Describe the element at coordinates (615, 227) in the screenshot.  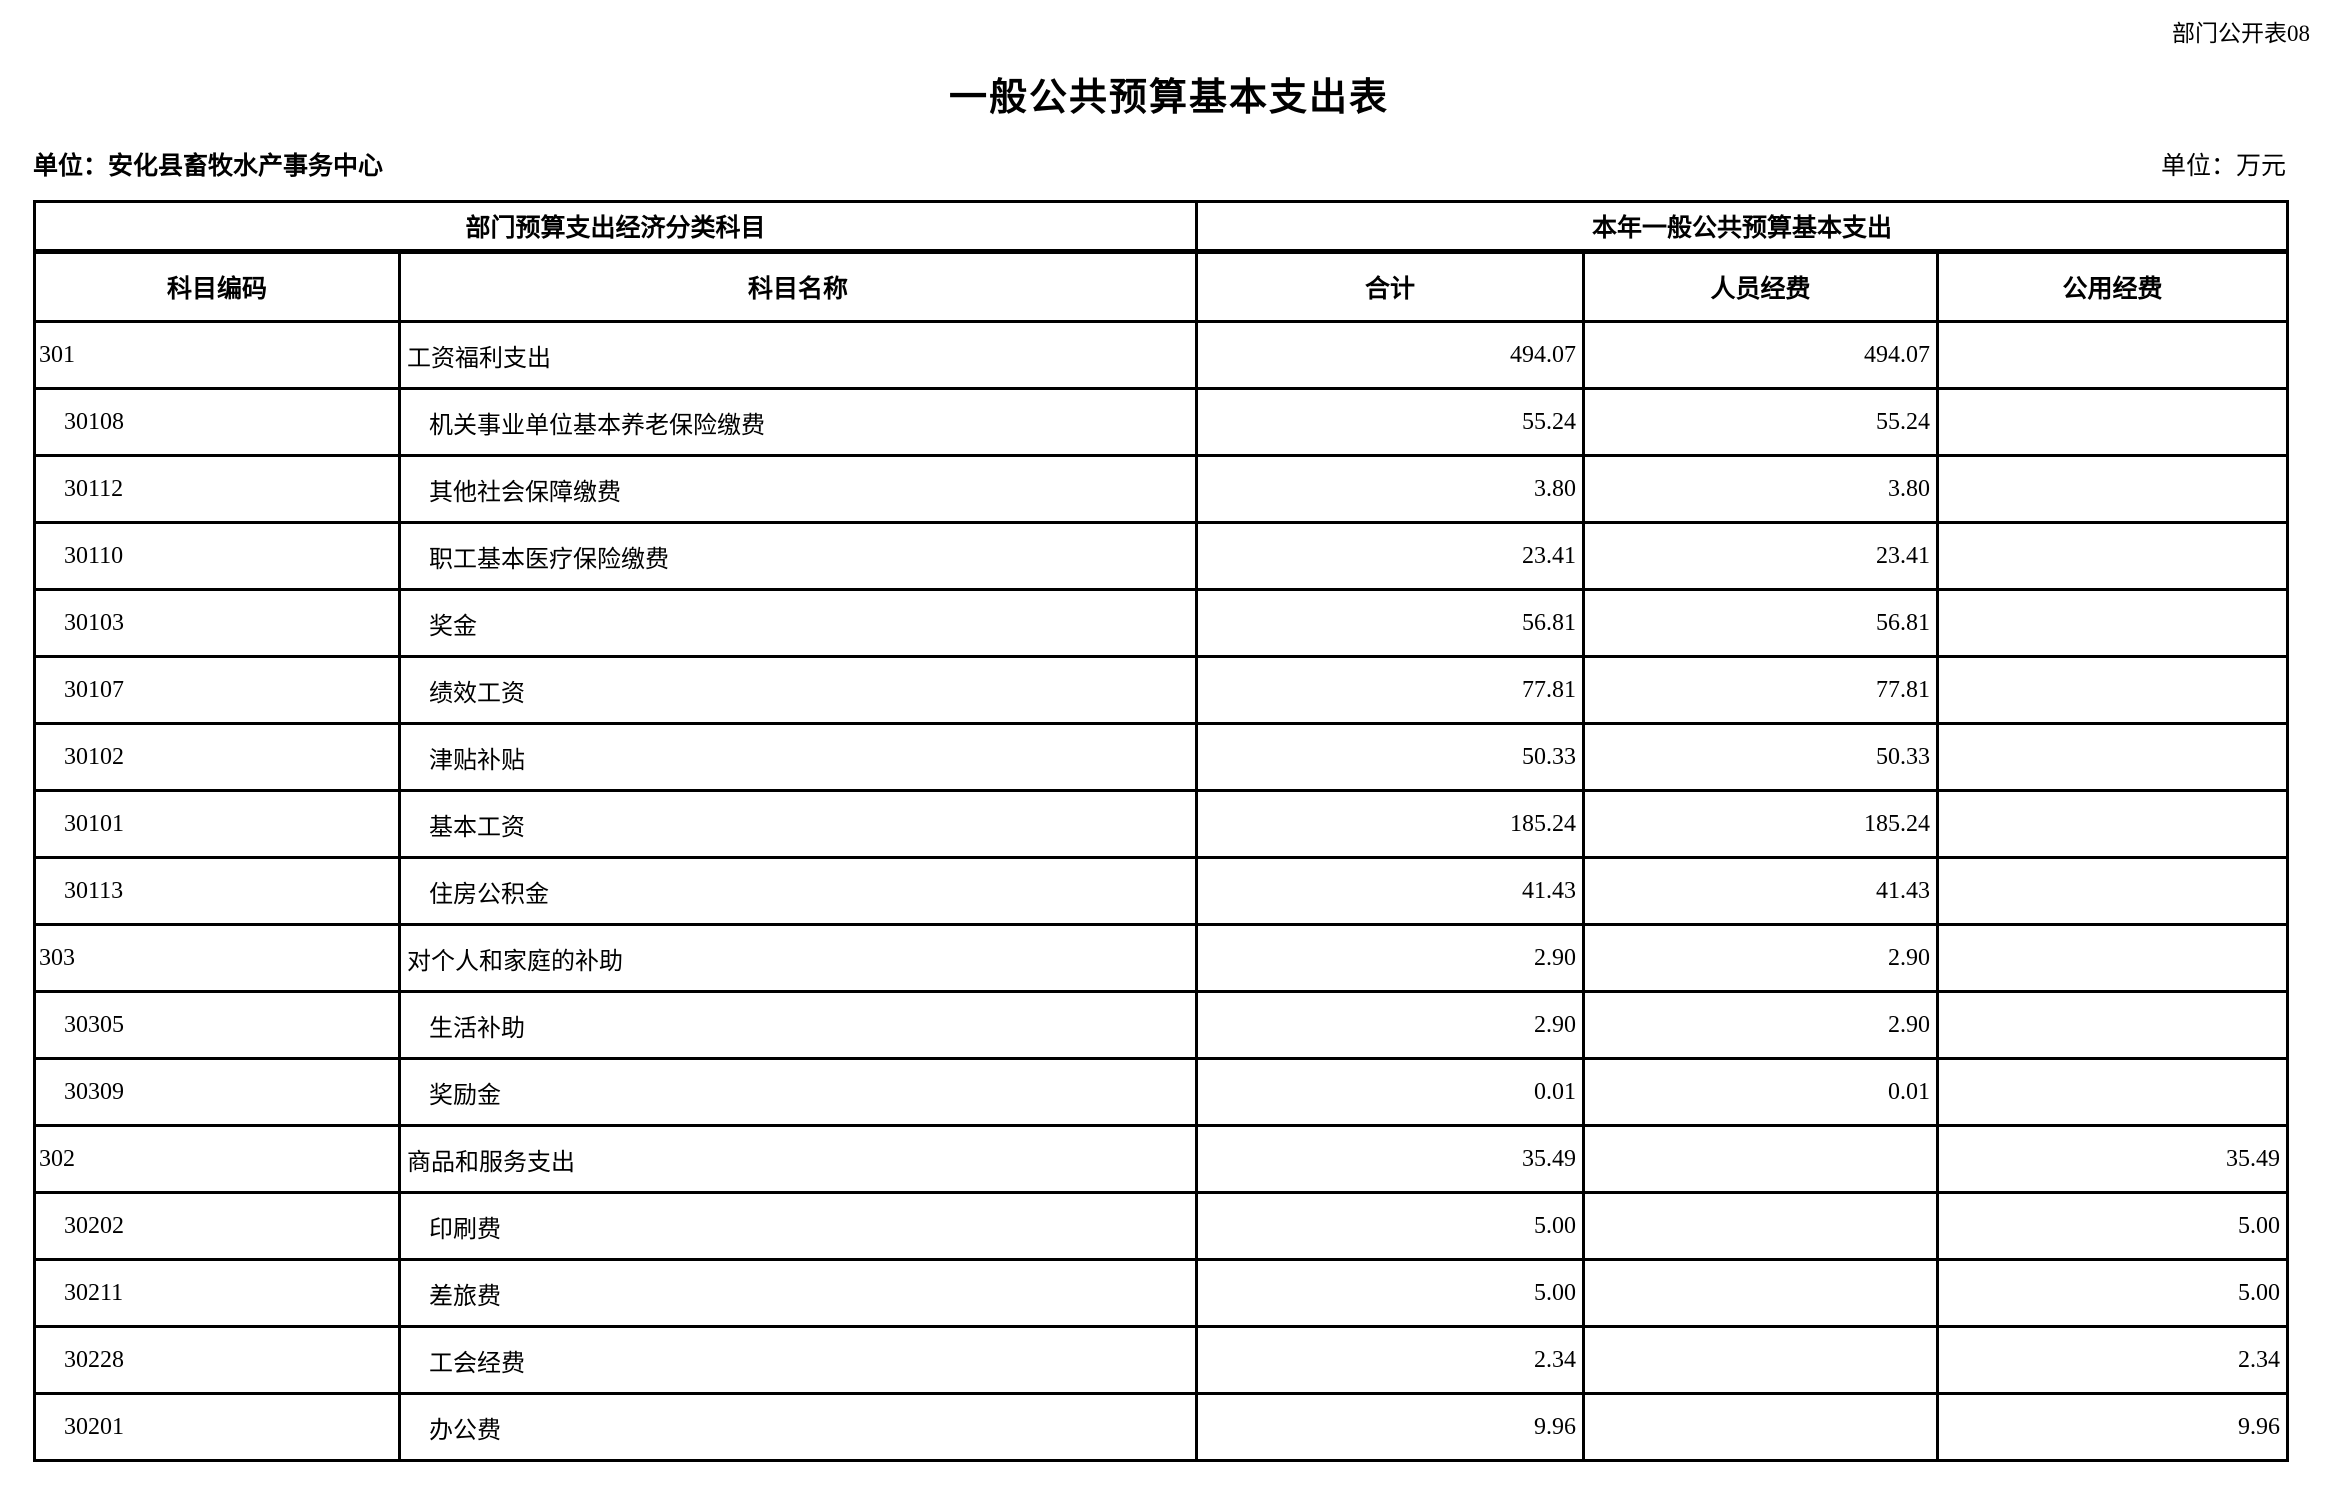
I see `group-header-subject: 部门预算支出经济分类科目` at that location.